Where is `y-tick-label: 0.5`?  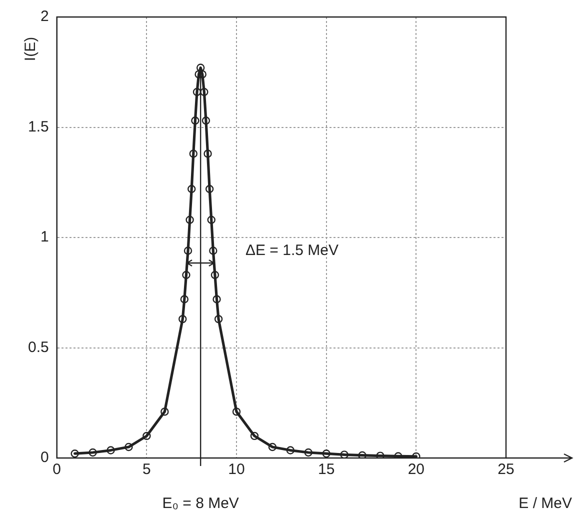
y-tick-label: 0.5 is located at coordinates (38, 347).